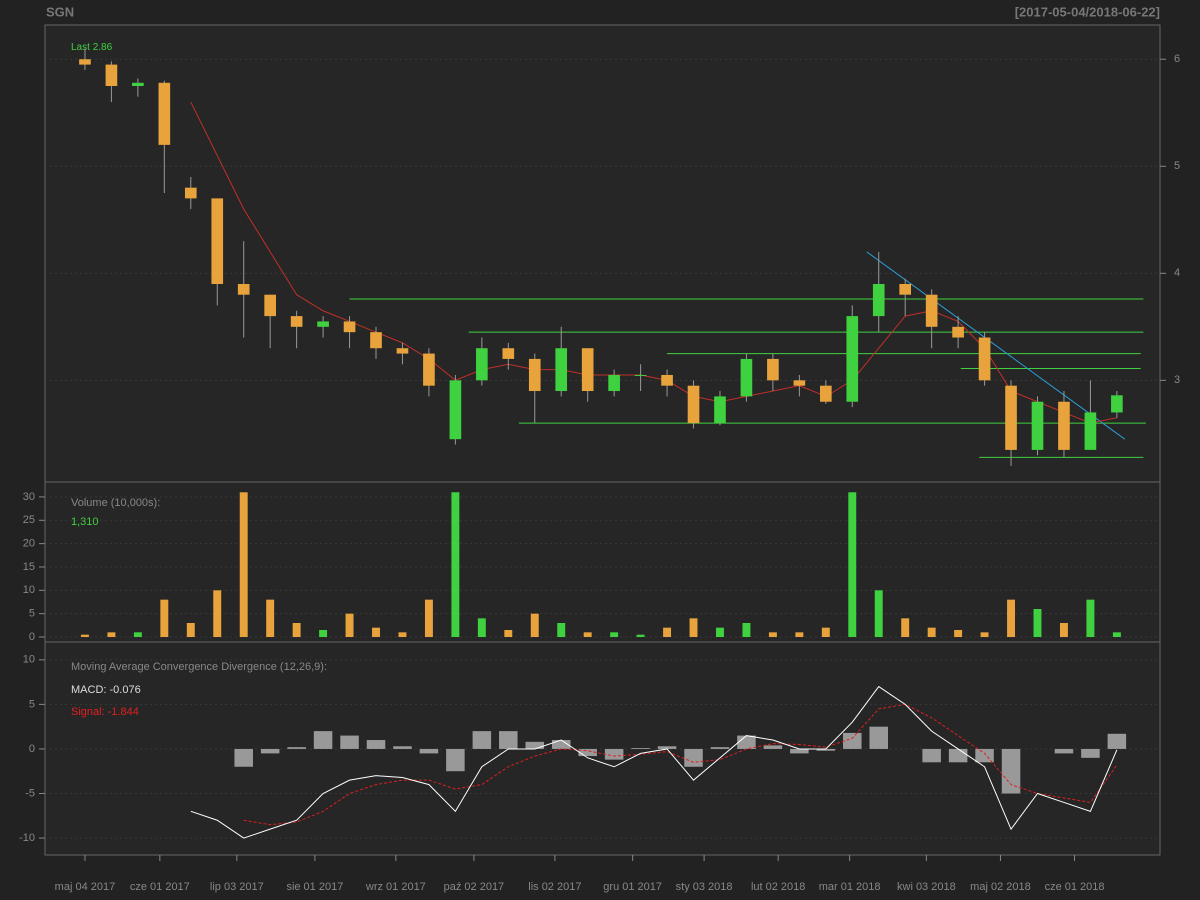 The image size is (1200, 900). I want to click on x-tick-label: sie 01 2017, so click(314, 887).